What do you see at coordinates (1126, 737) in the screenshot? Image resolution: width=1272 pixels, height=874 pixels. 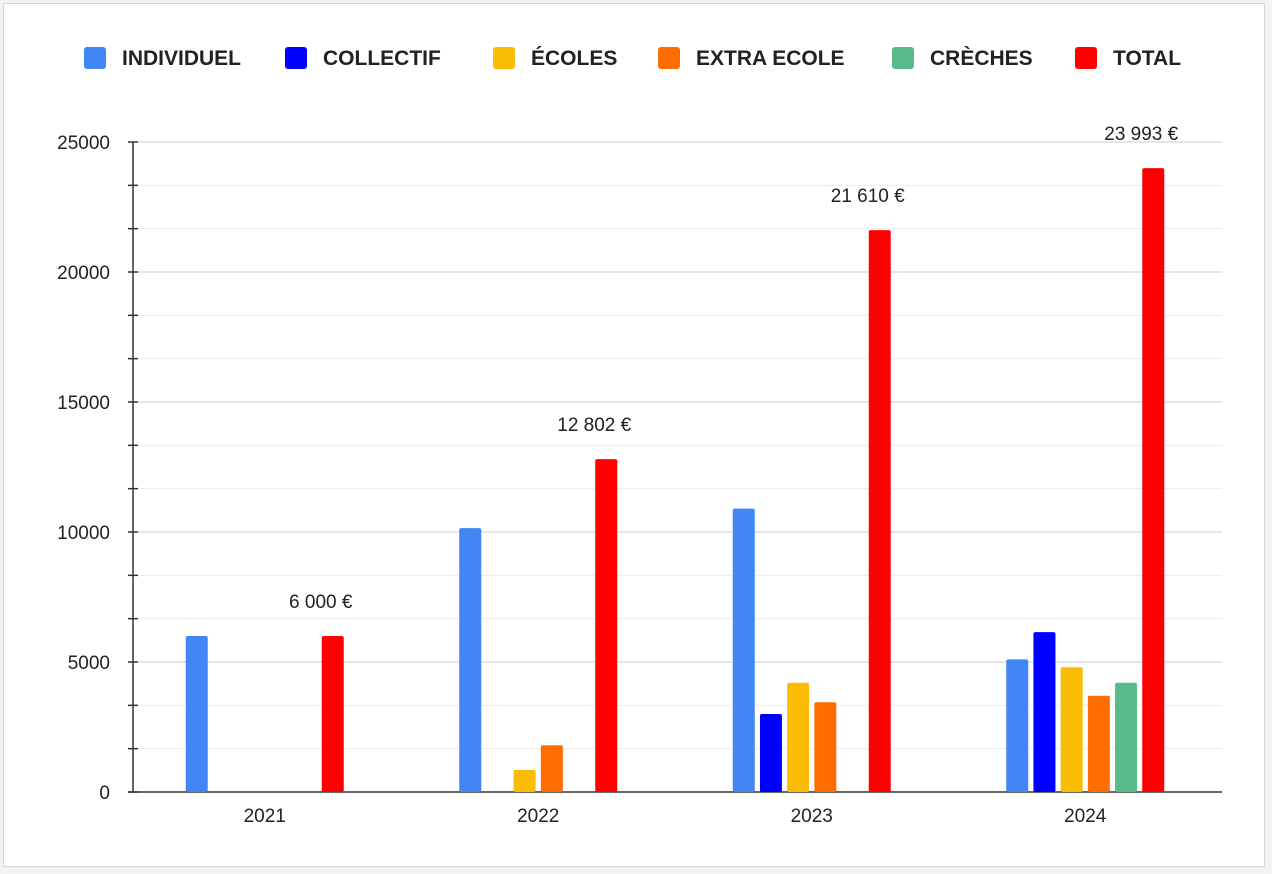 I see `bar-cr-ches-2024` at bounding box center [1126, 737].